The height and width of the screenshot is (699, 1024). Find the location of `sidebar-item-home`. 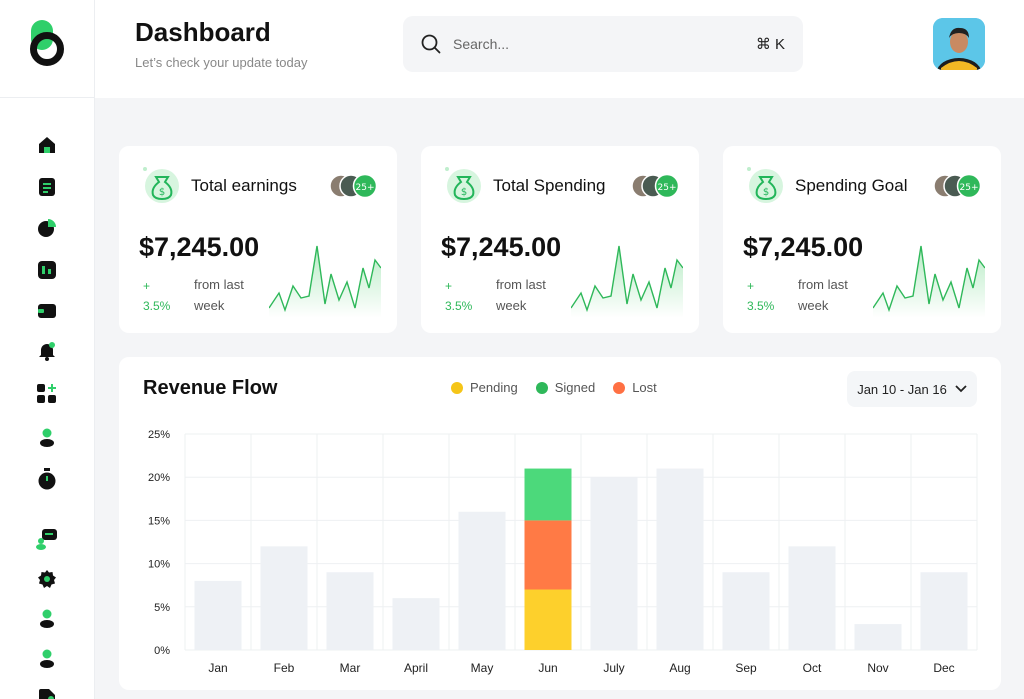

sidebar-item-home is located at coordinates (47, 145).